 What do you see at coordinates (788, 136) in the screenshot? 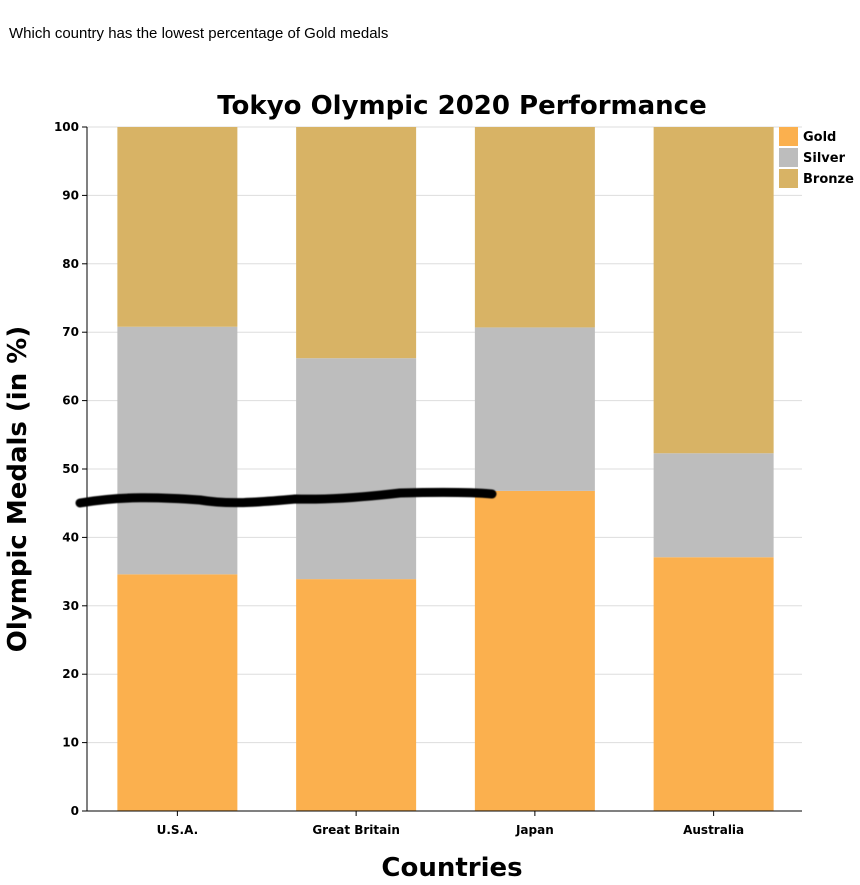
I see `legend-swatch-gold` at bounding box center [788, 136].